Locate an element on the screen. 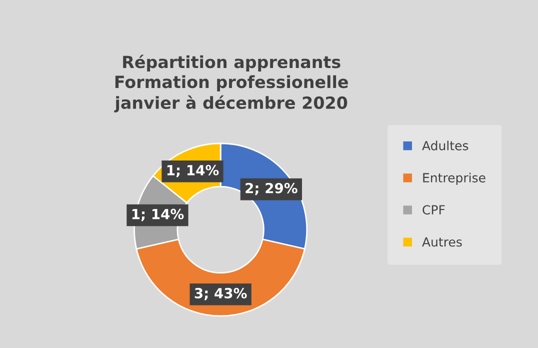  legend-label: Entreprise is located at coordinates (454, 178).